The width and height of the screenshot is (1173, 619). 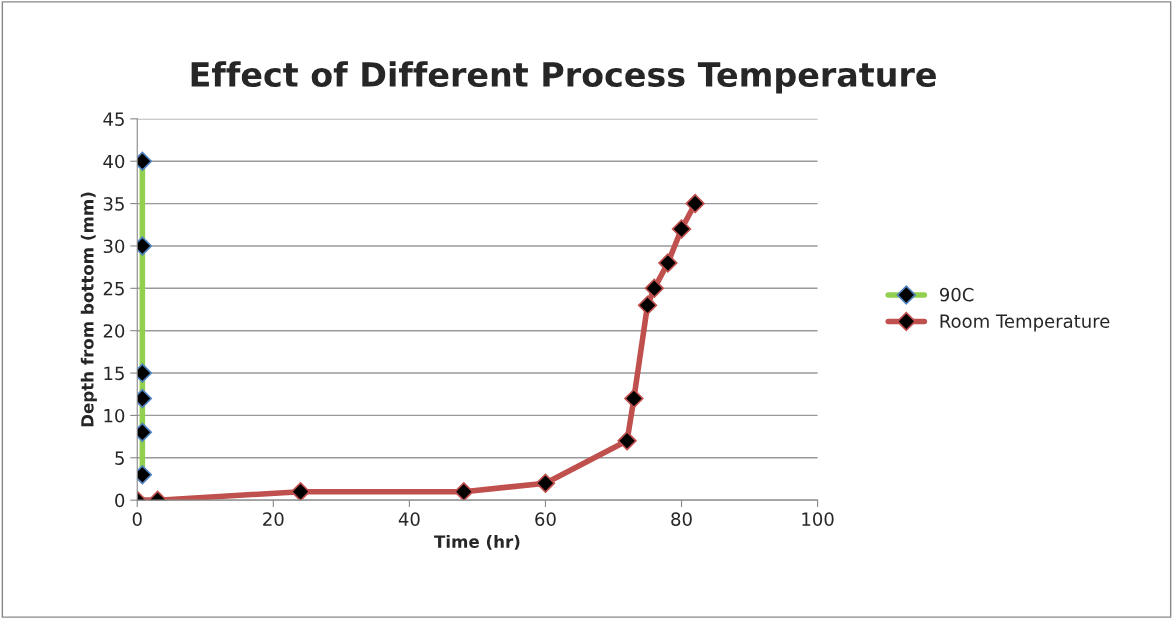 What do you see at coordinates (119, 458) in the screenshot?
I see `y-tick-label: 5` at bounding box center [119, 458].